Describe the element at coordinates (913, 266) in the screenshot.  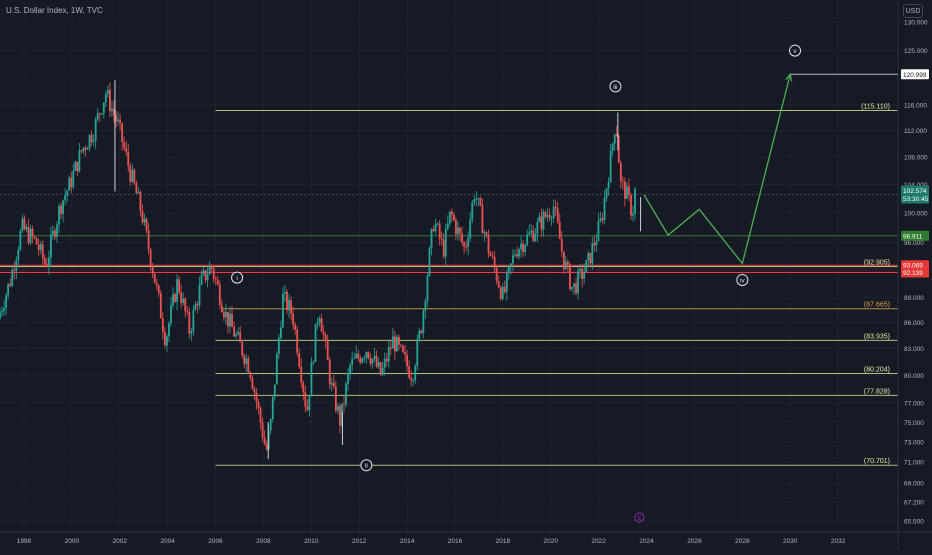
I see `red-top-label: 93.069` at that location.